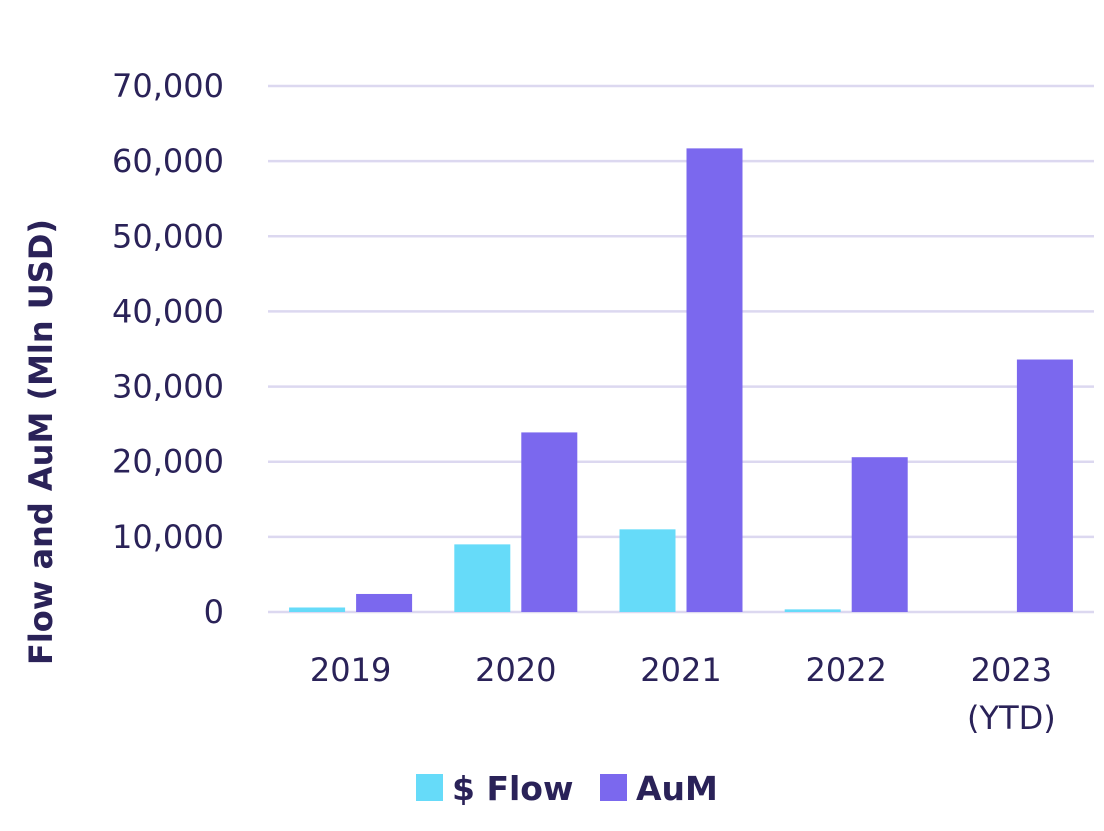  Describe the element at coordinates (677, 788) in the screenshot. I see `legend-label: AuM` at that location.